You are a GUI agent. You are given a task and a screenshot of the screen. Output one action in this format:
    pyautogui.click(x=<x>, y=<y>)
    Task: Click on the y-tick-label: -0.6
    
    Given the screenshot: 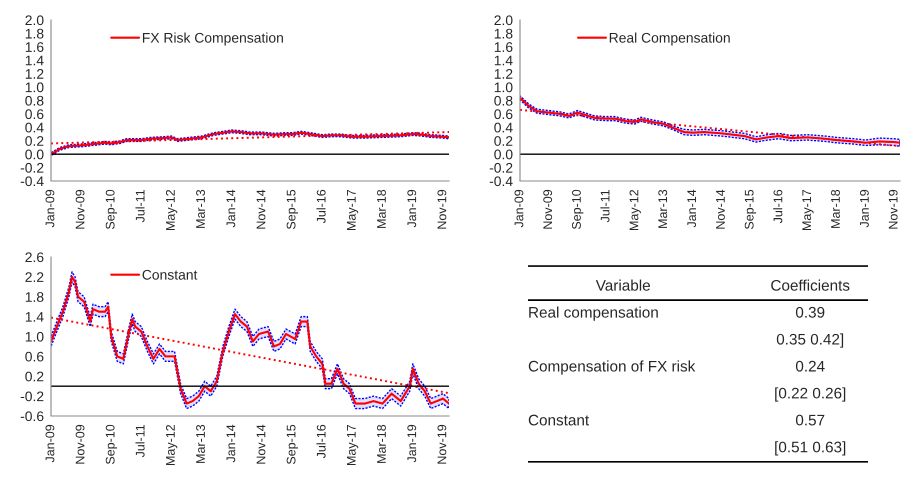 What is the action you would take?
    pyautogui.click(x=32, y=416)
    